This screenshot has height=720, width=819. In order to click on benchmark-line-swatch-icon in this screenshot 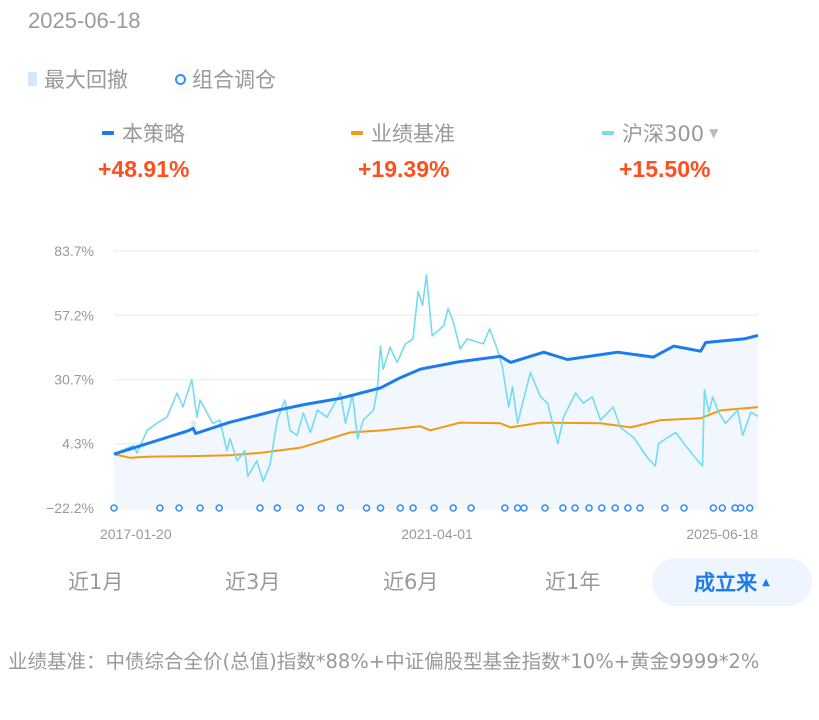, I will do `click(357, 133)`.